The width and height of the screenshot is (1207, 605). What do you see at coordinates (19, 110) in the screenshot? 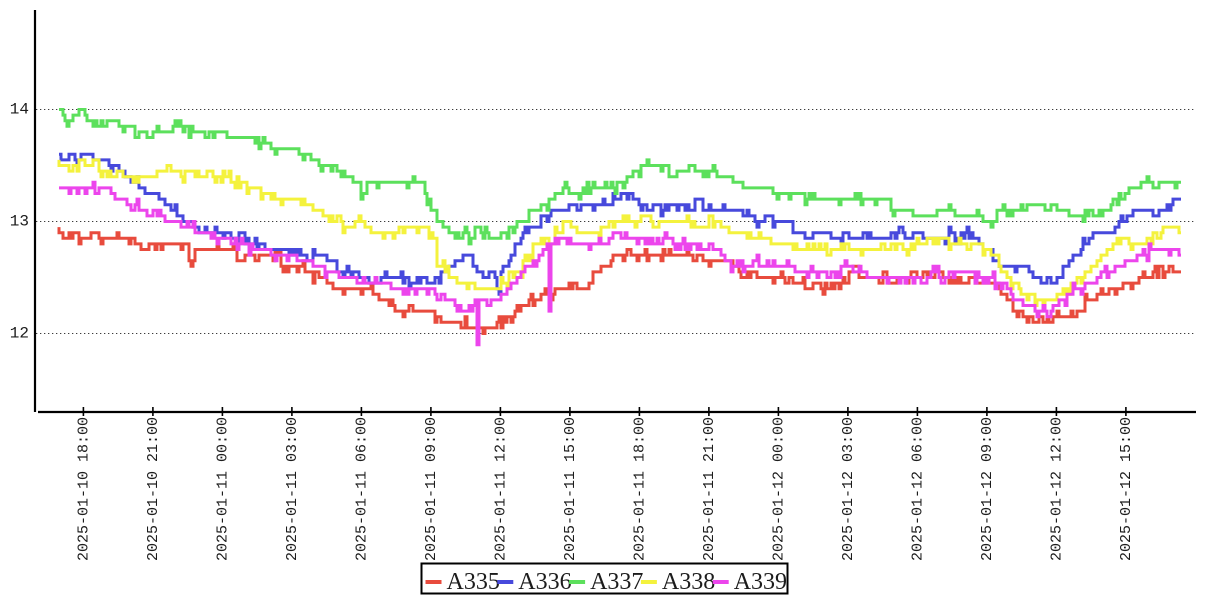
I see `svg-text: 14` at bounding box center [19, 110].